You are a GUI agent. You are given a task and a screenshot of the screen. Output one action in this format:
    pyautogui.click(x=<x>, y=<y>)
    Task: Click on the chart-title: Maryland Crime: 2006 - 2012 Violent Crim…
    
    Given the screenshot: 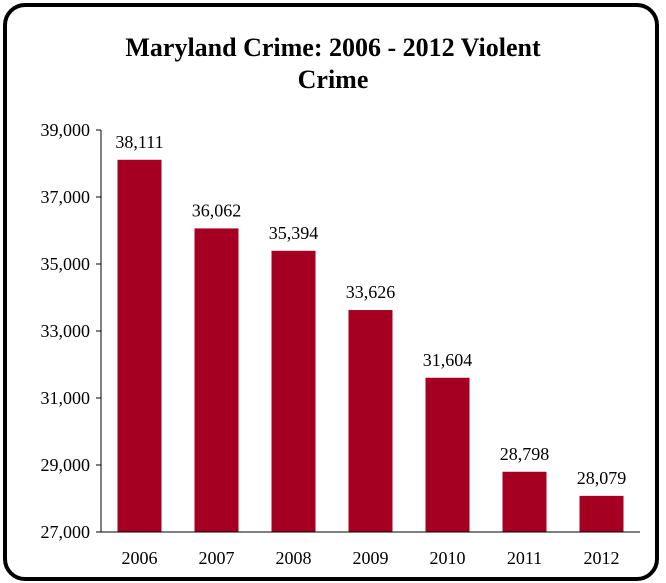 What is the action you would take?
    pyautogui.click(x=333, y=64)
    